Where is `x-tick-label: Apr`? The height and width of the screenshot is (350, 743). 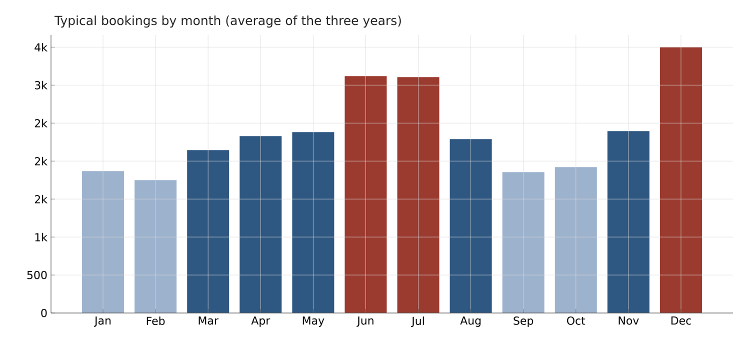
x-tick-label: Apr is located at coordinates (260, 321).